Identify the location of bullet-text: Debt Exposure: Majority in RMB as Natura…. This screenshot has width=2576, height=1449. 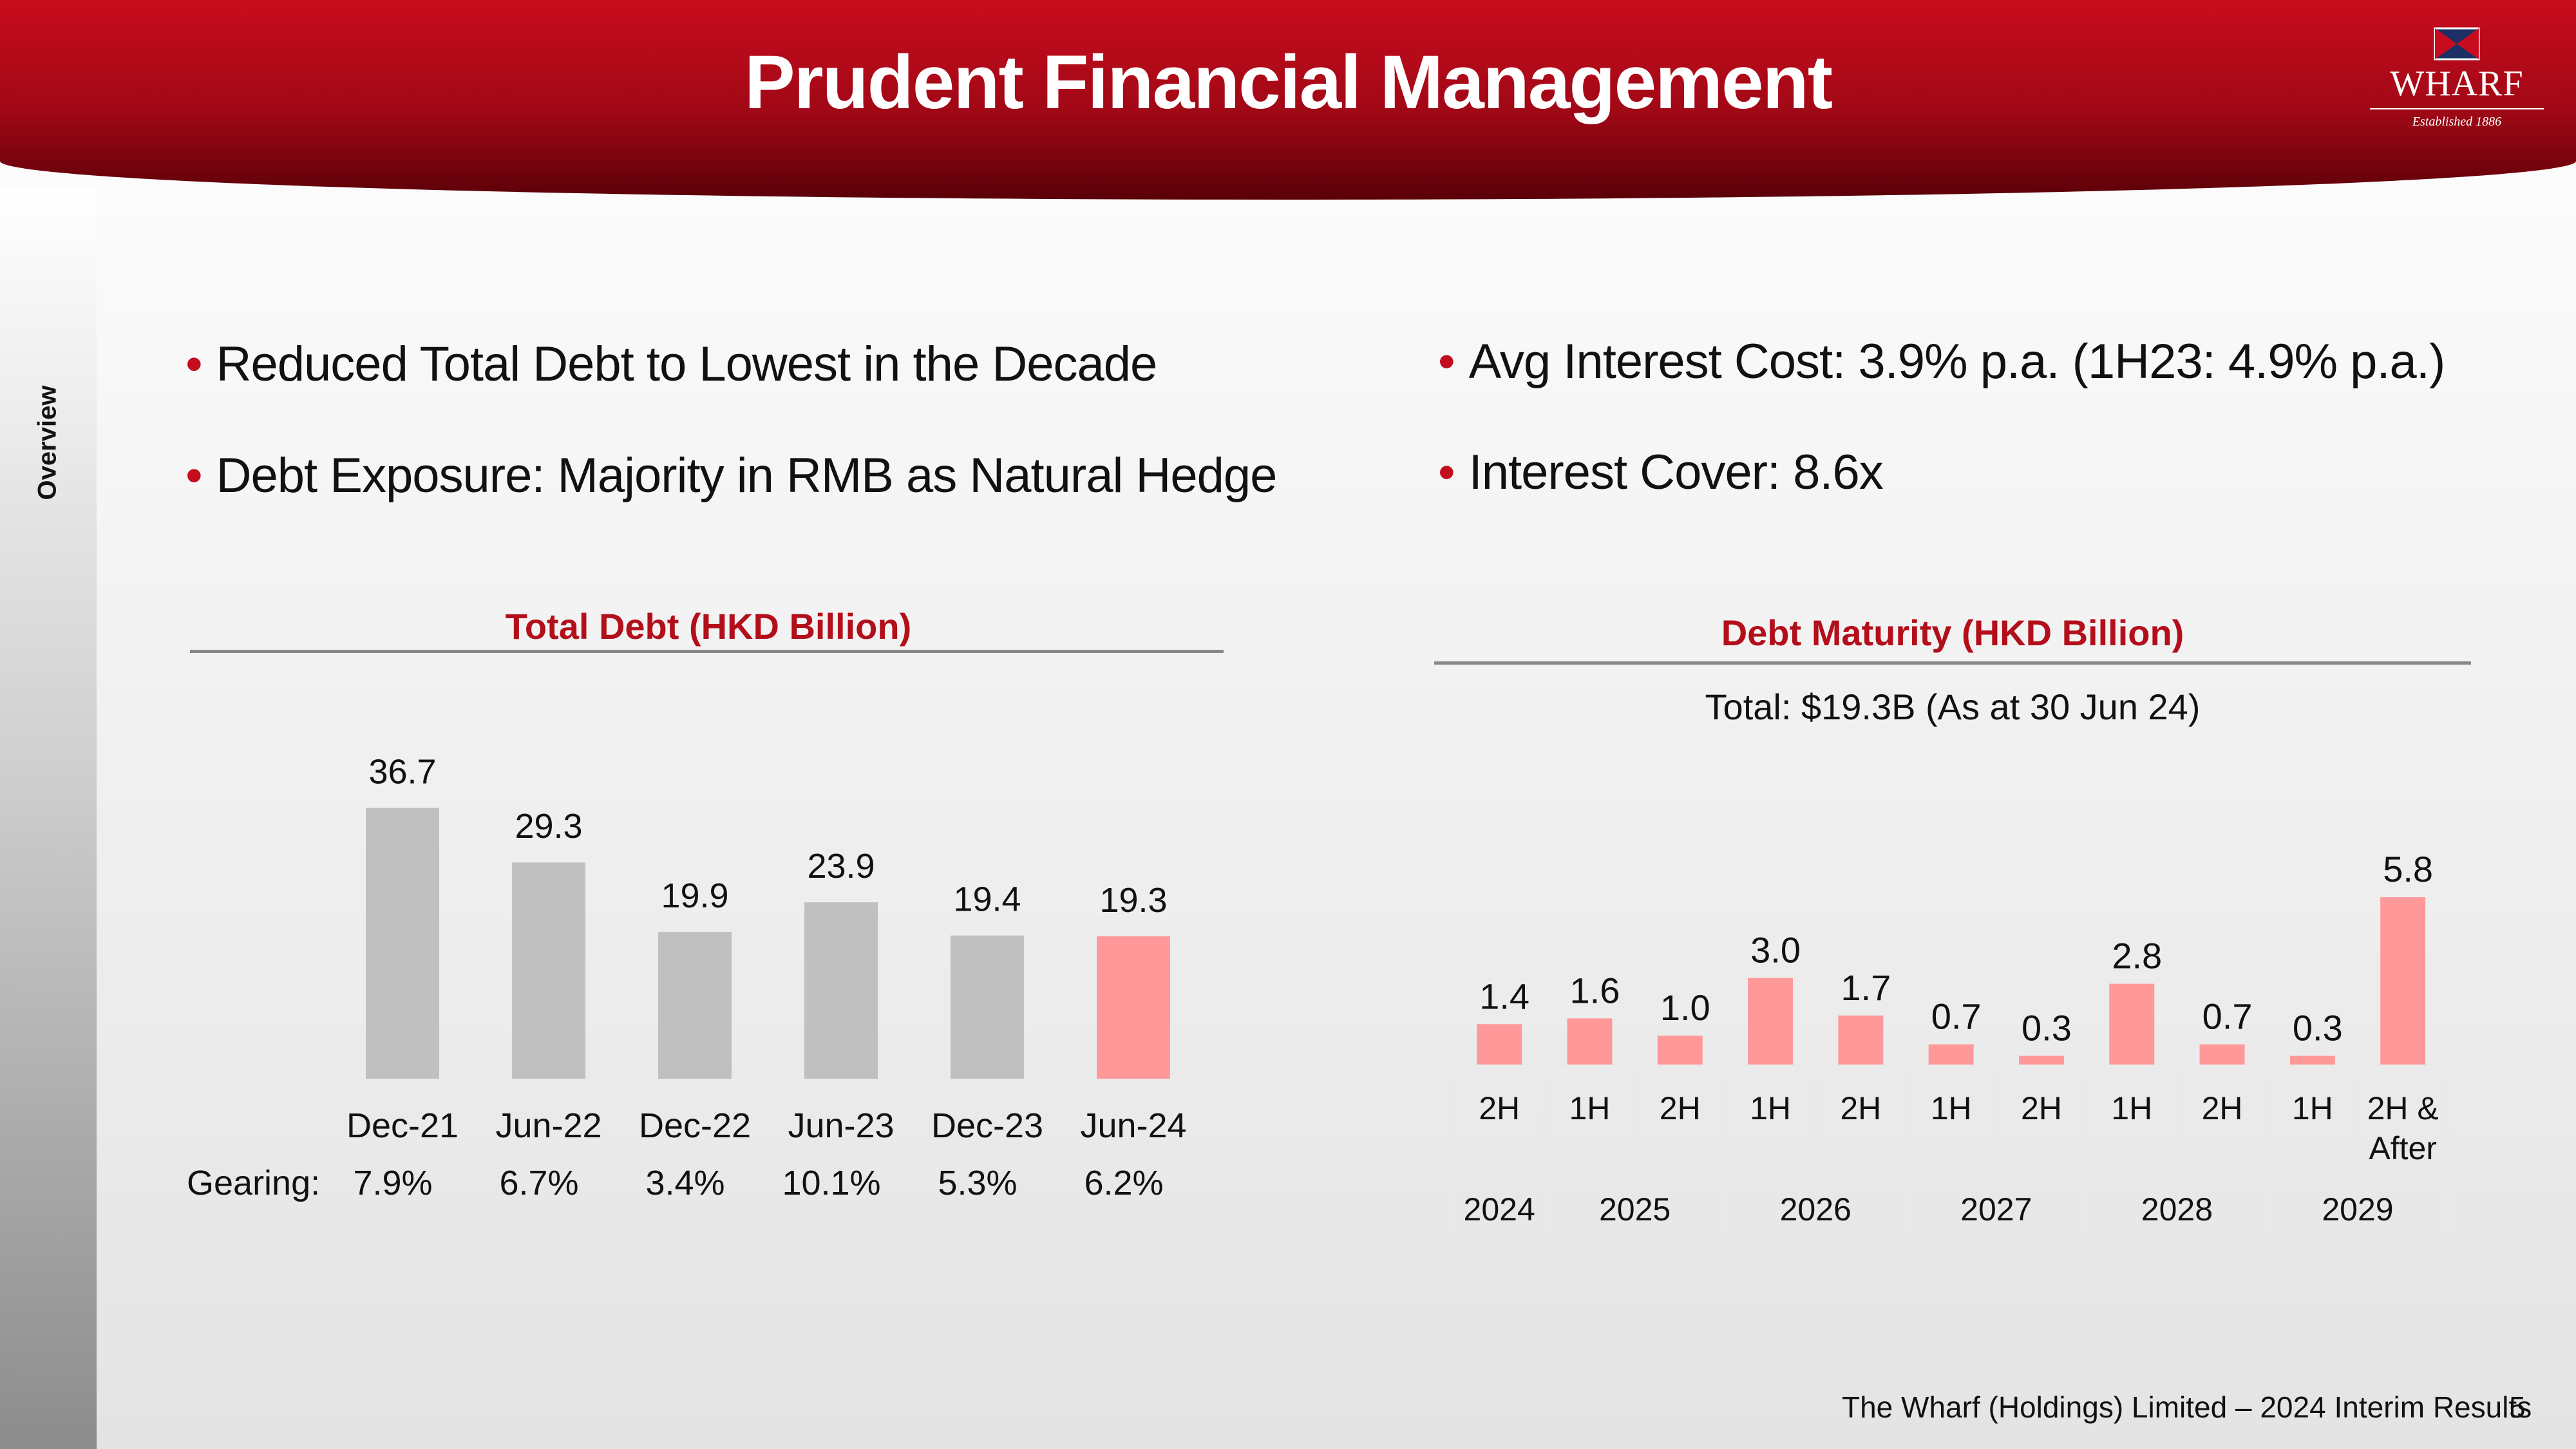
(747, 476).